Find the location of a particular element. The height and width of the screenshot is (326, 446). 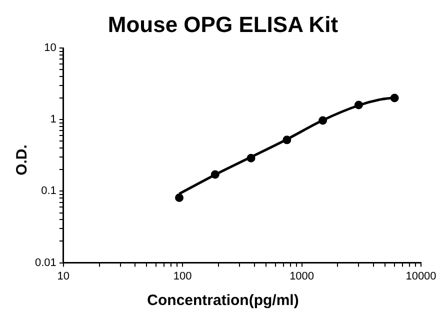

x-tick-label: 10000 is located at coordinates (421, 276).